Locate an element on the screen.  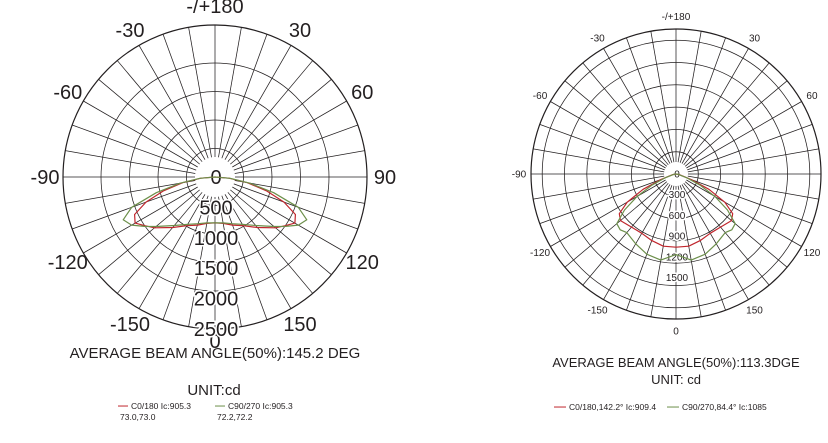
legend-note: 73.0,73.0 is located at coordinates (138, 417).